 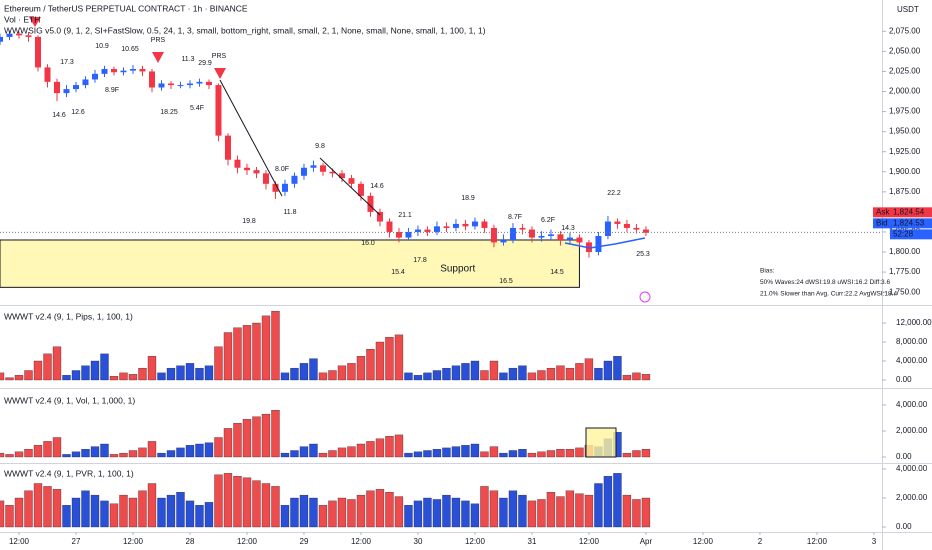 What do you see at coordinates (190, 541) in the screenshot?
I see `x-tick-label: 28` at bounding box center [190, 541].